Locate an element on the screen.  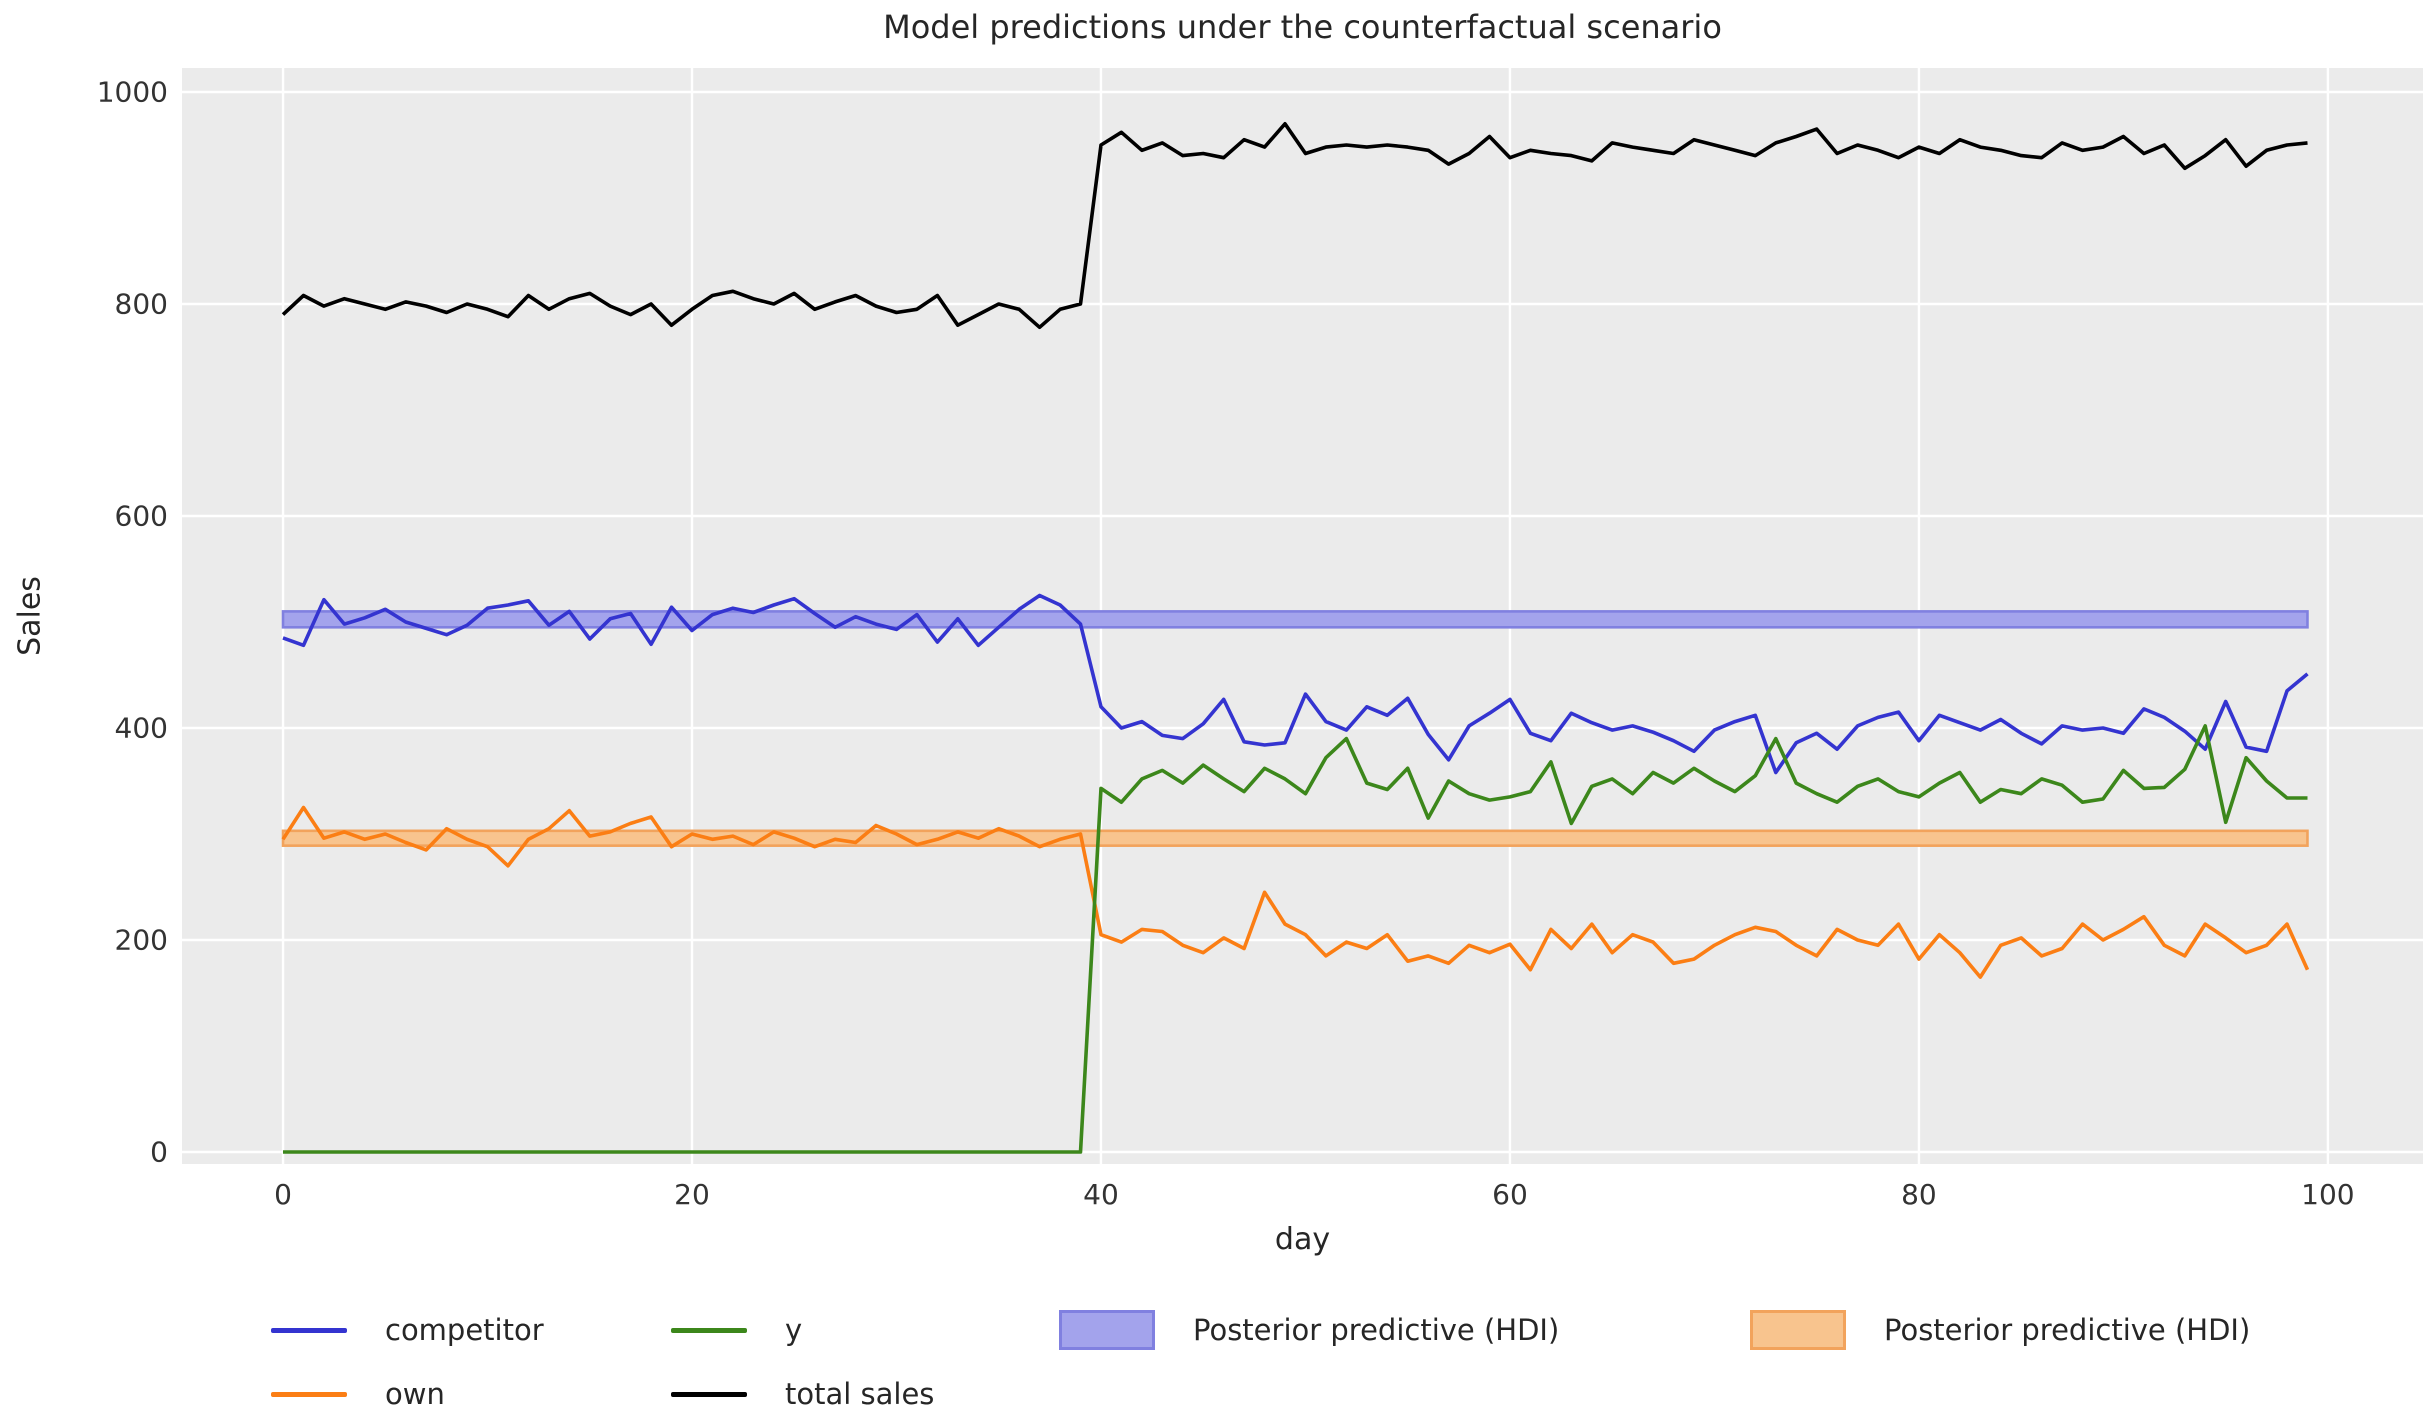
x-tick-0: 0 is located at coordinates (283, 1194).